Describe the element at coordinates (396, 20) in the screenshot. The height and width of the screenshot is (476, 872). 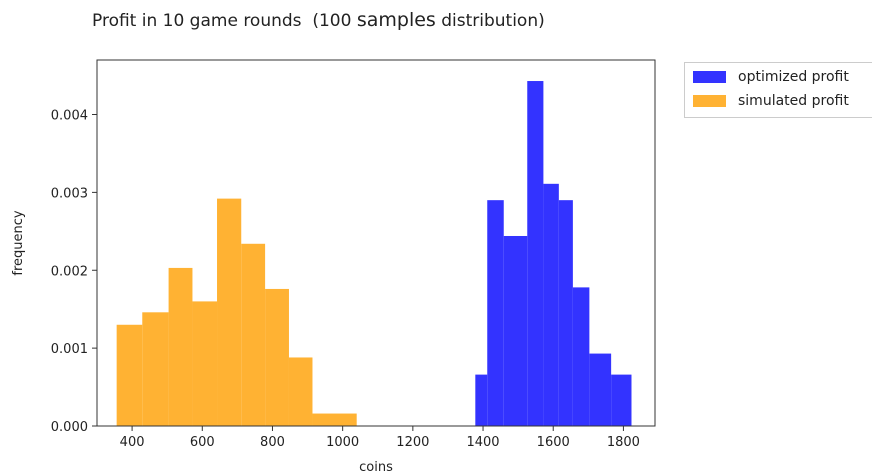
I see `title-part-2: samples` at that location.